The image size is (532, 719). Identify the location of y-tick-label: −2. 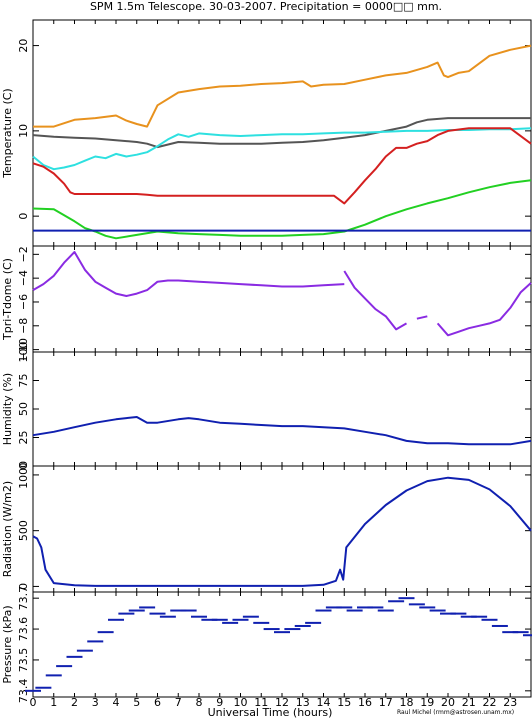
(23, 254).